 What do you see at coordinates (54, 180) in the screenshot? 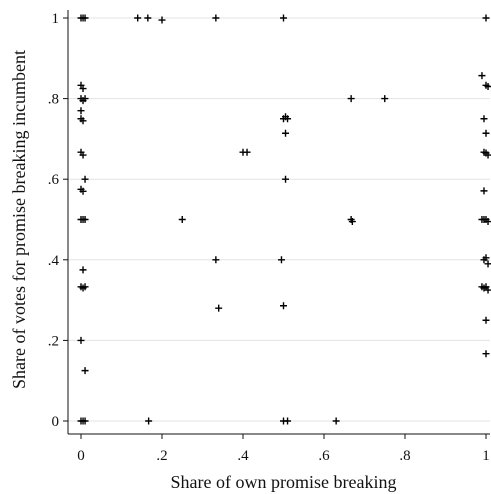
I see `y-tick-label-3: .6` at bounding box center [54, 180].